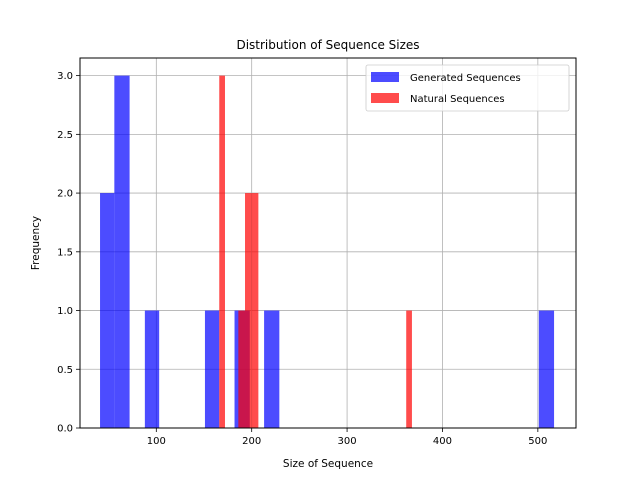 The width and height of the screenshot is (640, 480). Describe the element at coordinates (328, 464) in the screenshot. I see `x-axis-label: Size of Sequence` at that location.